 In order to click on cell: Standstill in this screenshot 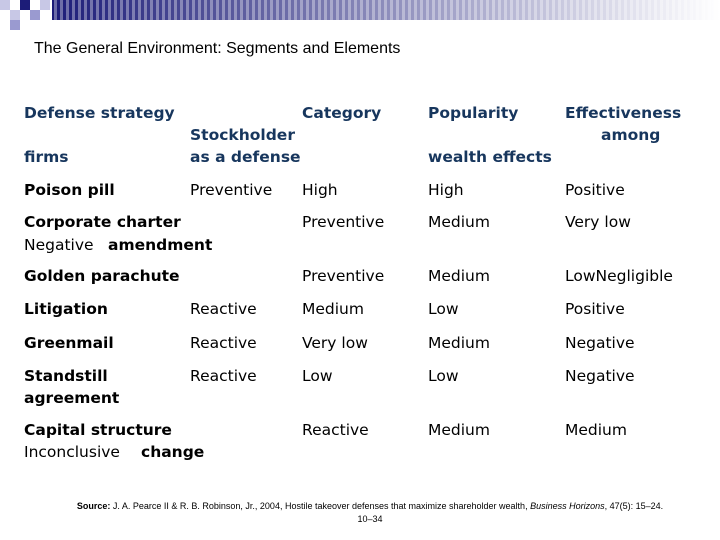, I will do `click(66, 376)`.